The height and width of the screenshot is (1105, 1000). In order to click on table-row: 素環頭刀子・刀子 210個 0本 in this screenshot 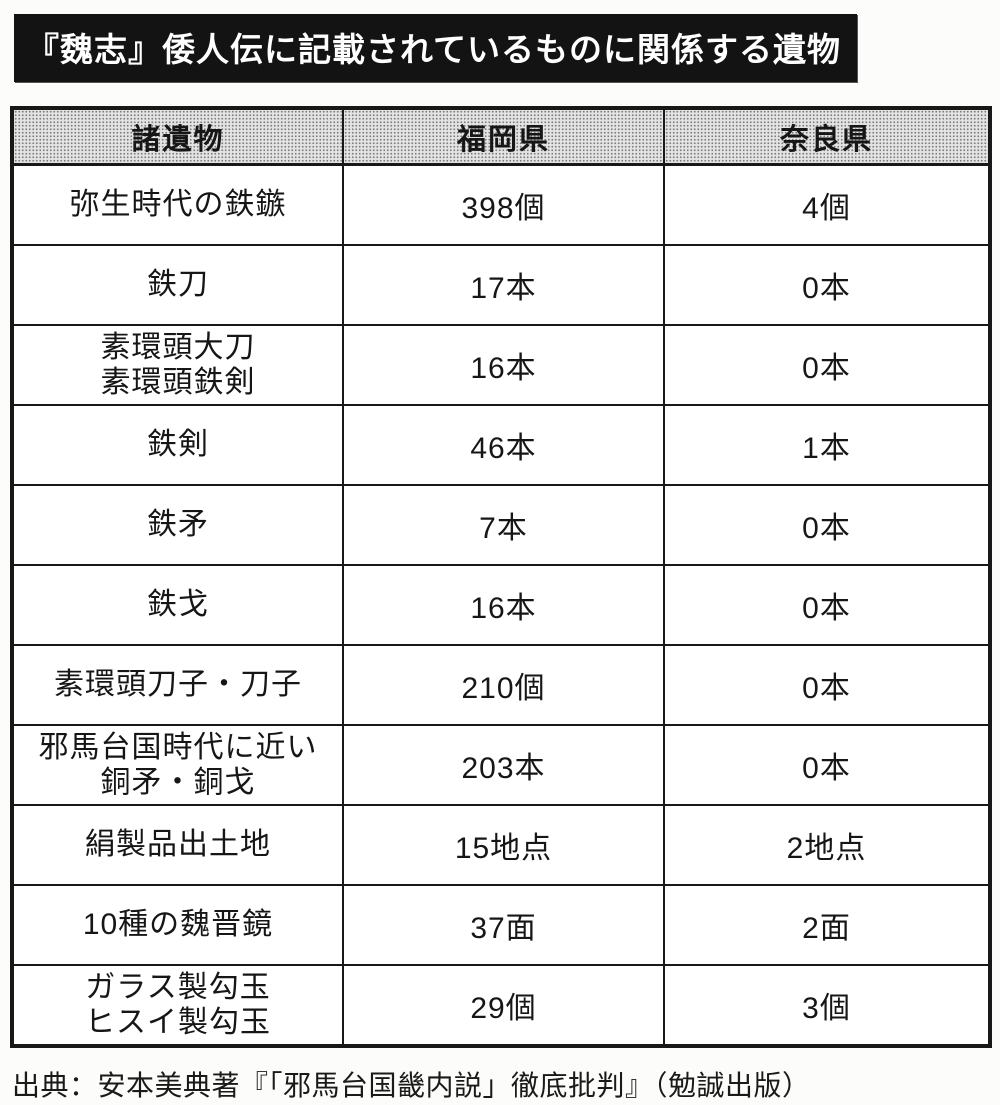, I will do `click(501, 685)`.